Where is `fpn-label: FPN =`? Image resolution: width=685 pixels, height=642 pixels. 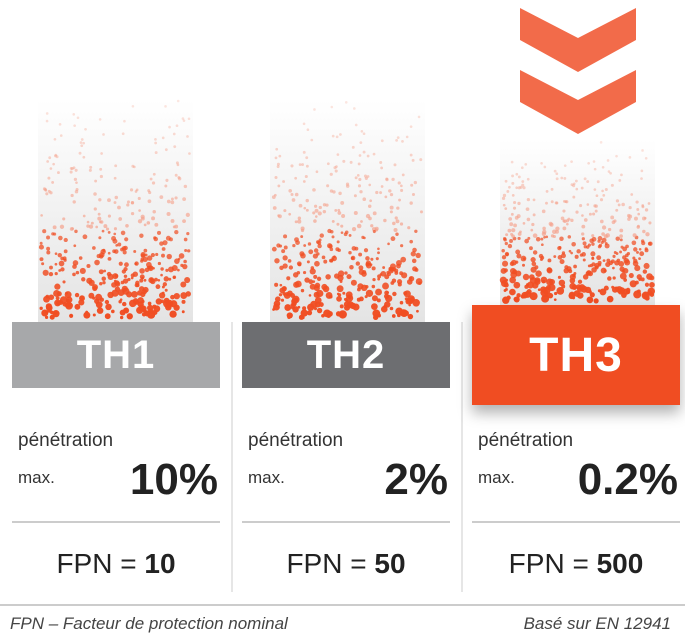 fpn-label: FPN = is located at coordinates (326, 563).